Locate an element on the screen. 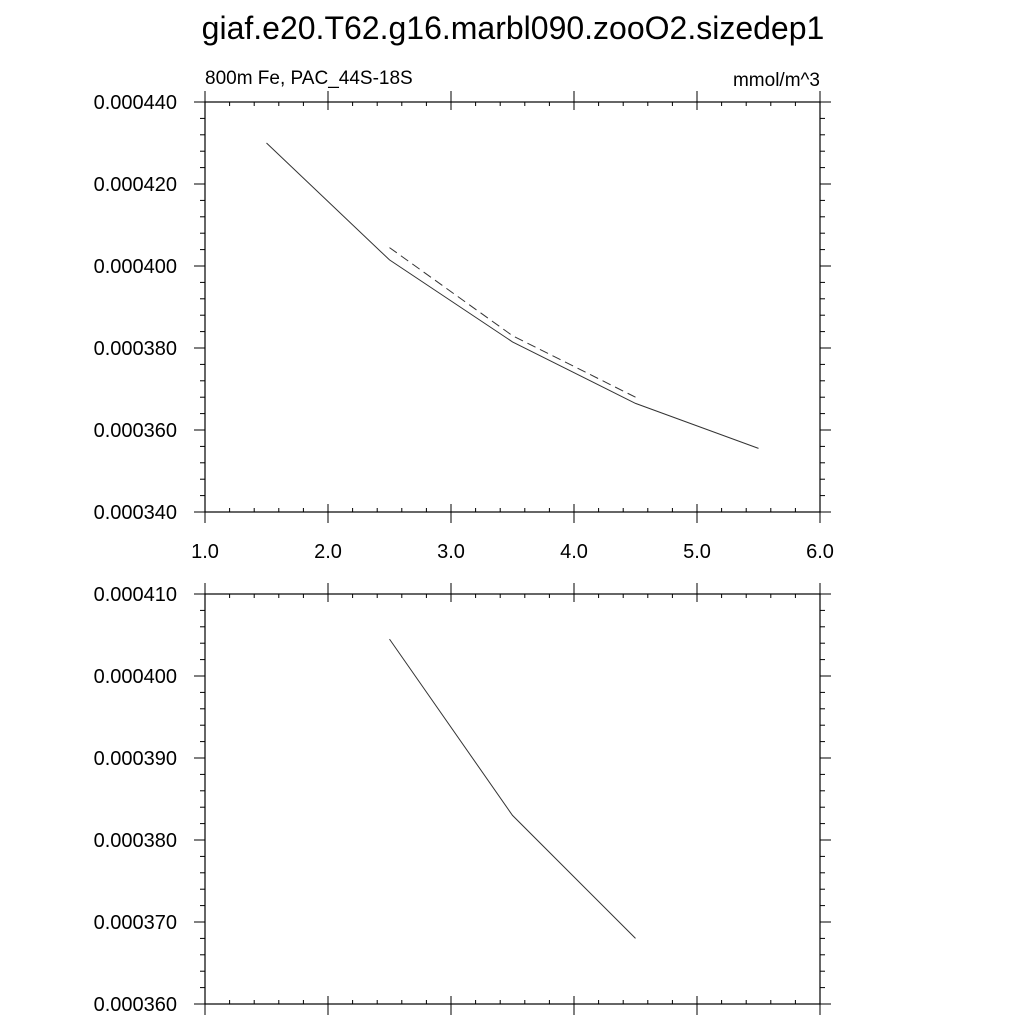 The width and height of the screenshot is (1024, 1024). x-tick-label: 2.0 is located at coordinates (328, 552).